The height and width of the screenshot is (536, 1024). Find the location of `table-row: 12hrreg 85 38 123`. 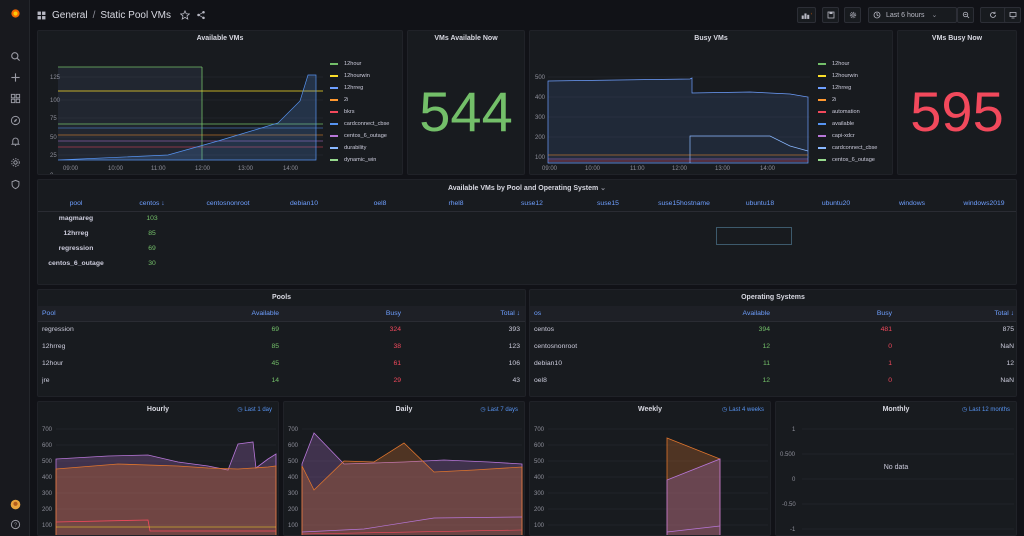

table-row: 12hrreg 85 38 123 is located at coordinates (281, 346).